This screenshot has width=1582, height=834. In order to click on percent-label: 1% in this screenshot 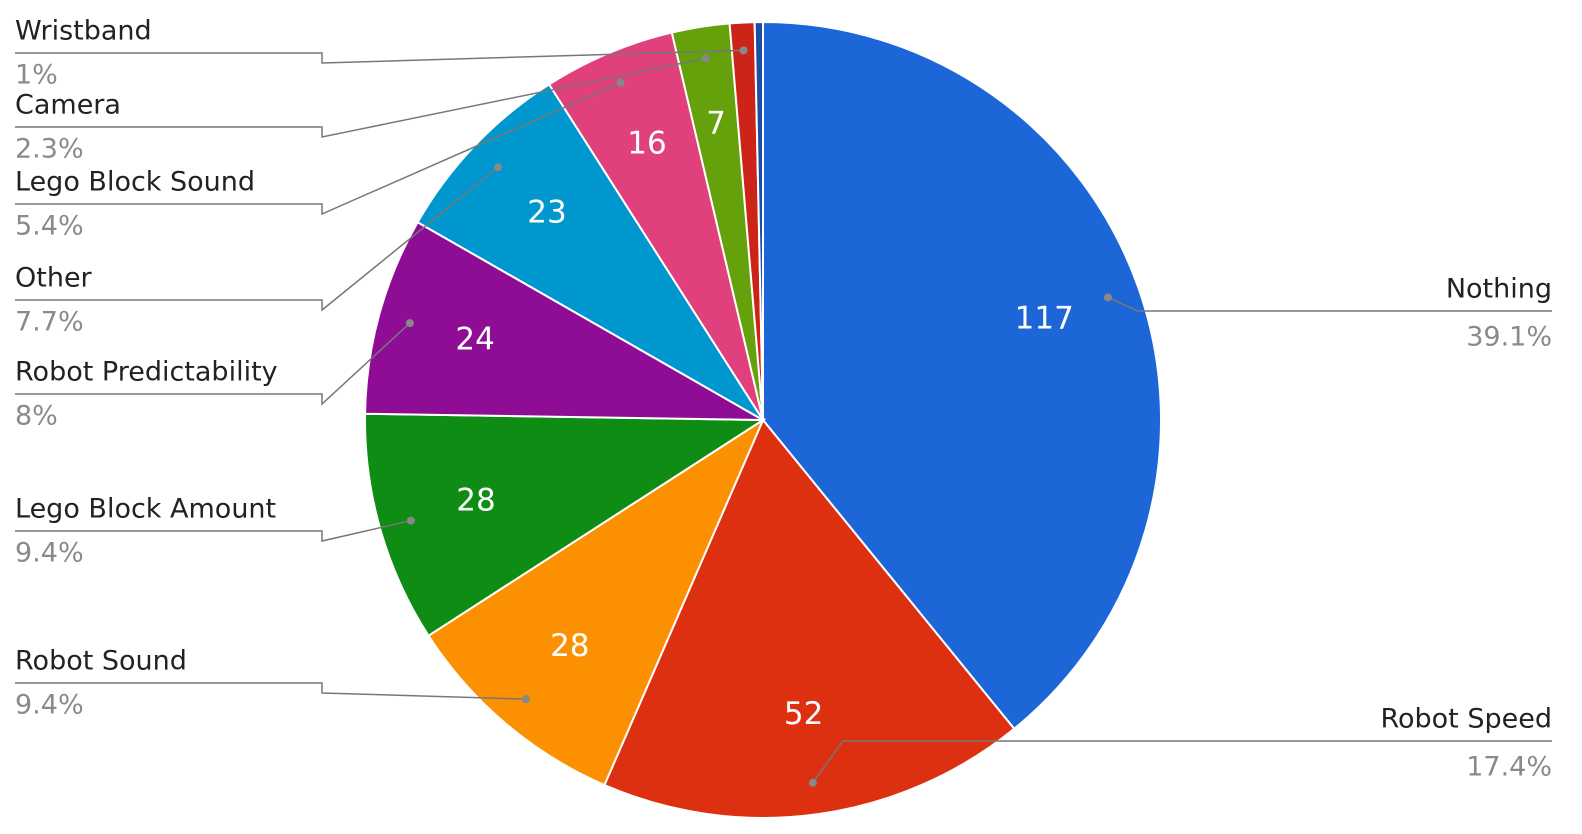, I will do `click(36, 75)`.